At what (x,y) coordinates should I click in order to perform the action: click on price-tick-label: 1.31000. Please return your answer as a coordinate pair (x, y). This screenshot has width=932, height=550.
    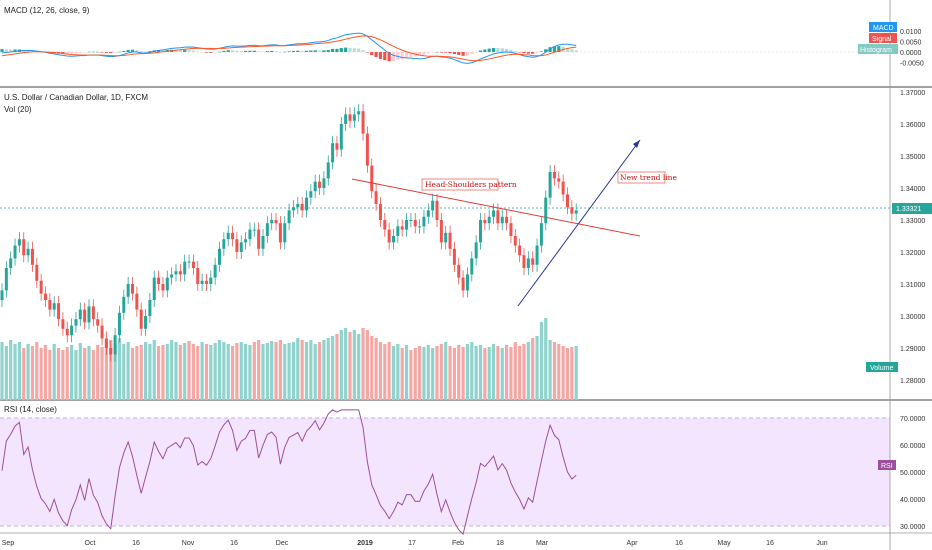
    Looking at the image, I should click on (912, 285).